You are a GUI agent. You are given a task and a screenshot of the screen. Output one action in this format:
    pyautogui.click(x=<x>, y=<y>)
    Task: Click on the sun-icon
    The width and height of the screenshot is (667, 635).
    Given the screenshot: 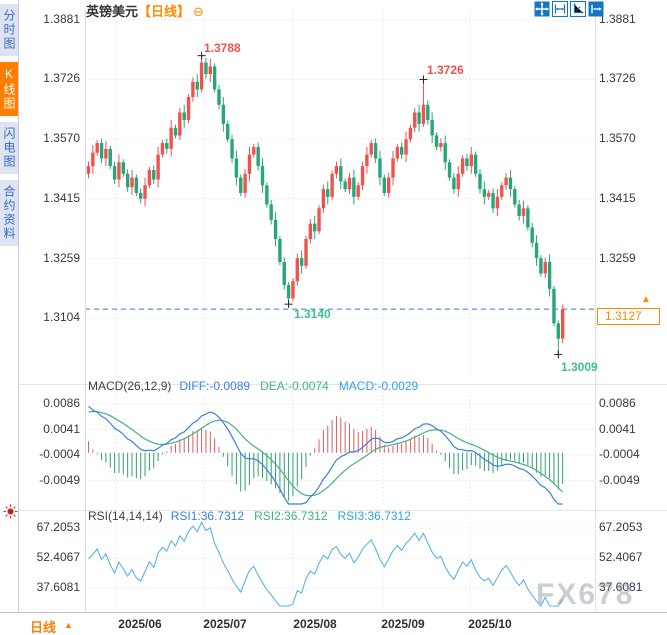 What is the action you would take?
    pyautogui.click(x=10, y=514)
    